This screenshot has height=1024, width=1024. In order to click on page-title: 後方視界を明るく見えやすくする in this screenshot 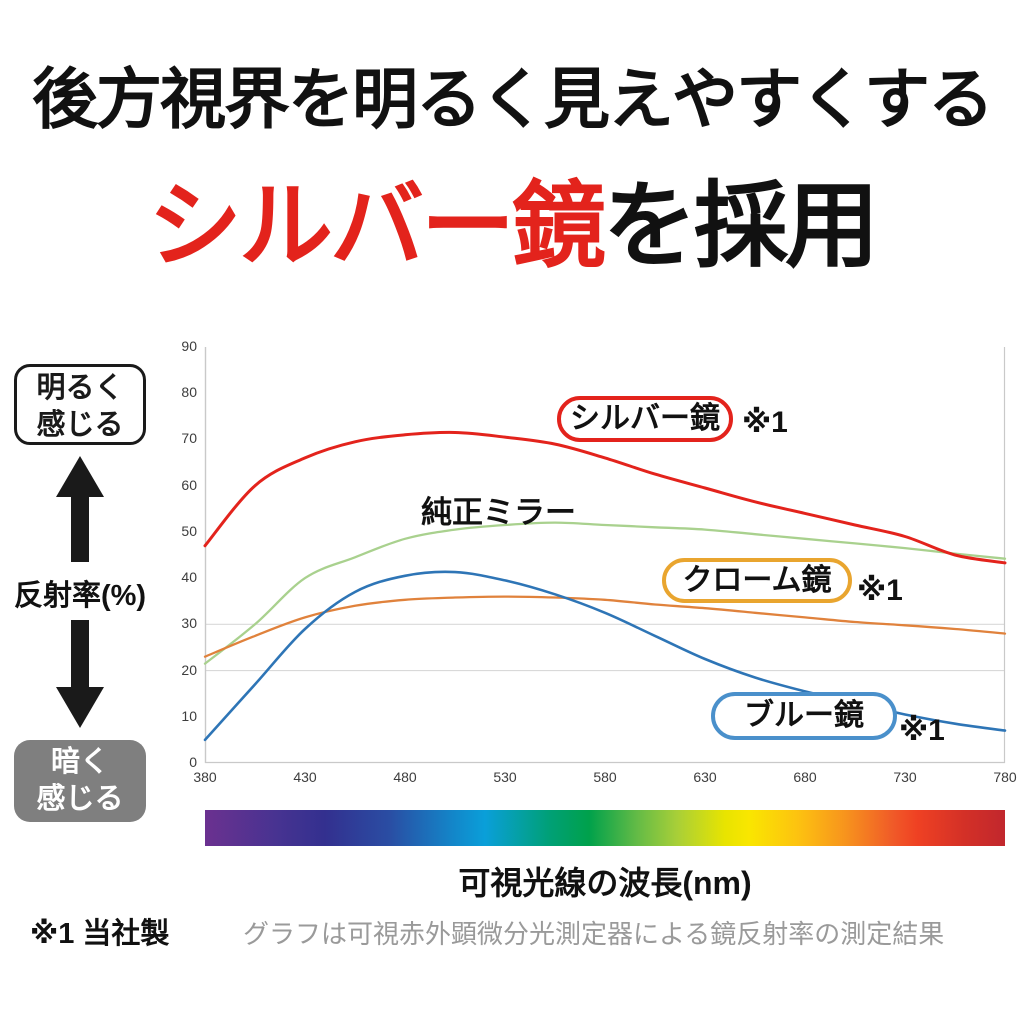, I will do `click(513, 99)`.